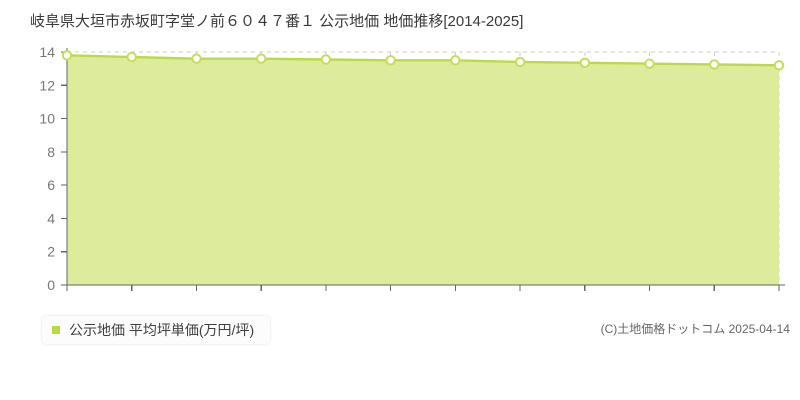 This screenshot has height=400, width=800. What do you see at coordinates (47, 119) in the screenshot?
I see `y-axis-tick-label: 10` at bounding box center [47, 119].